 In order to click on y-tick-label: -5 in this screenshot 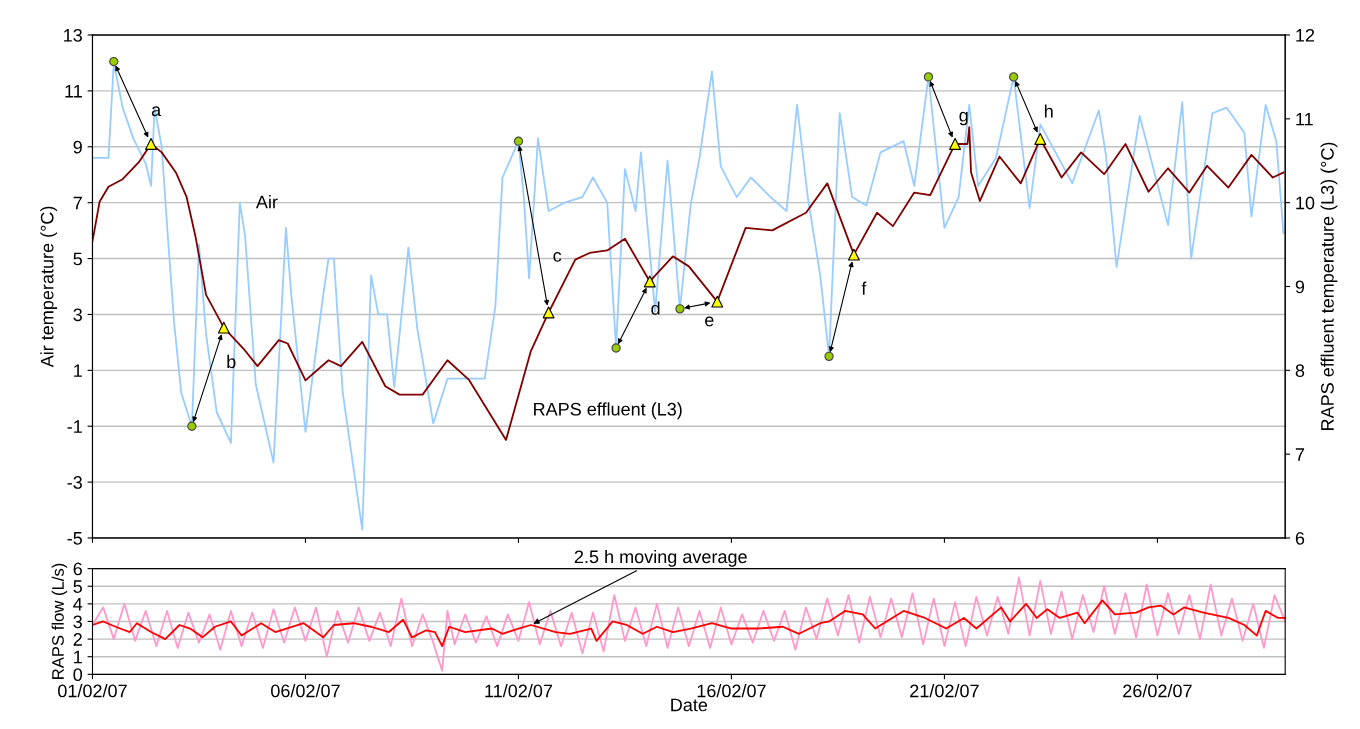, I will do `click(74, 538)`.